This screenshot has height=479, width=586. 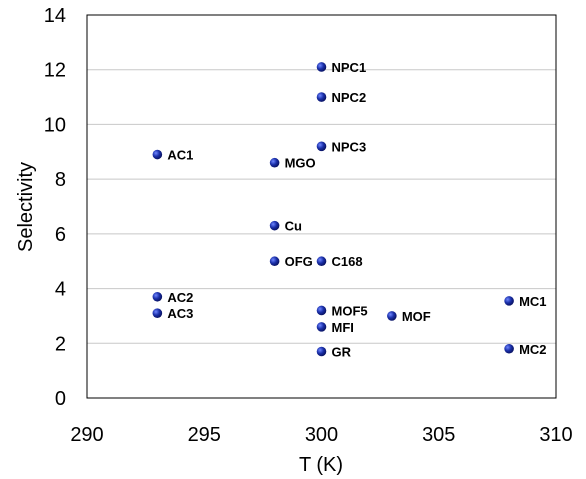 What do you see at coordinates (55, 16) in the screenshot?
I see `y-tick-label: 14` at bounding box center [55, 16].